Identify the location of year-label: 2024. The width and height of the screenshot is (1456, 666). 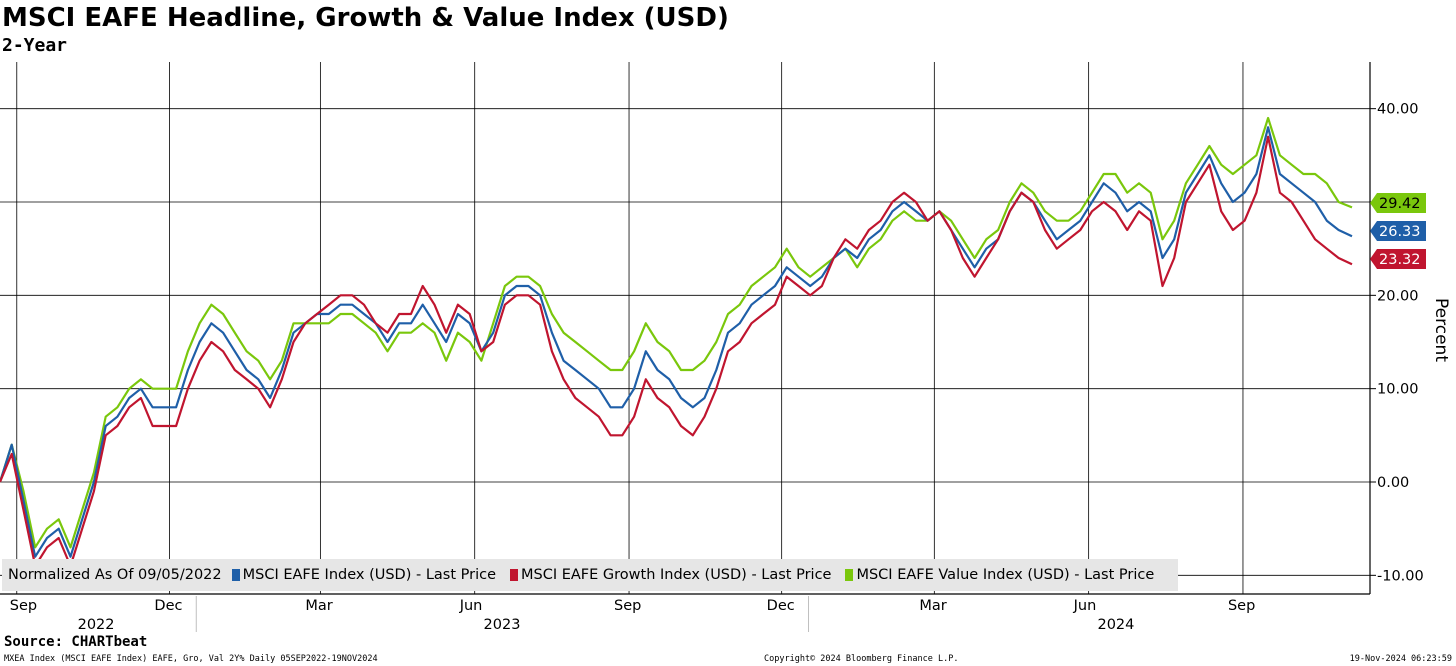
(1115, 625).